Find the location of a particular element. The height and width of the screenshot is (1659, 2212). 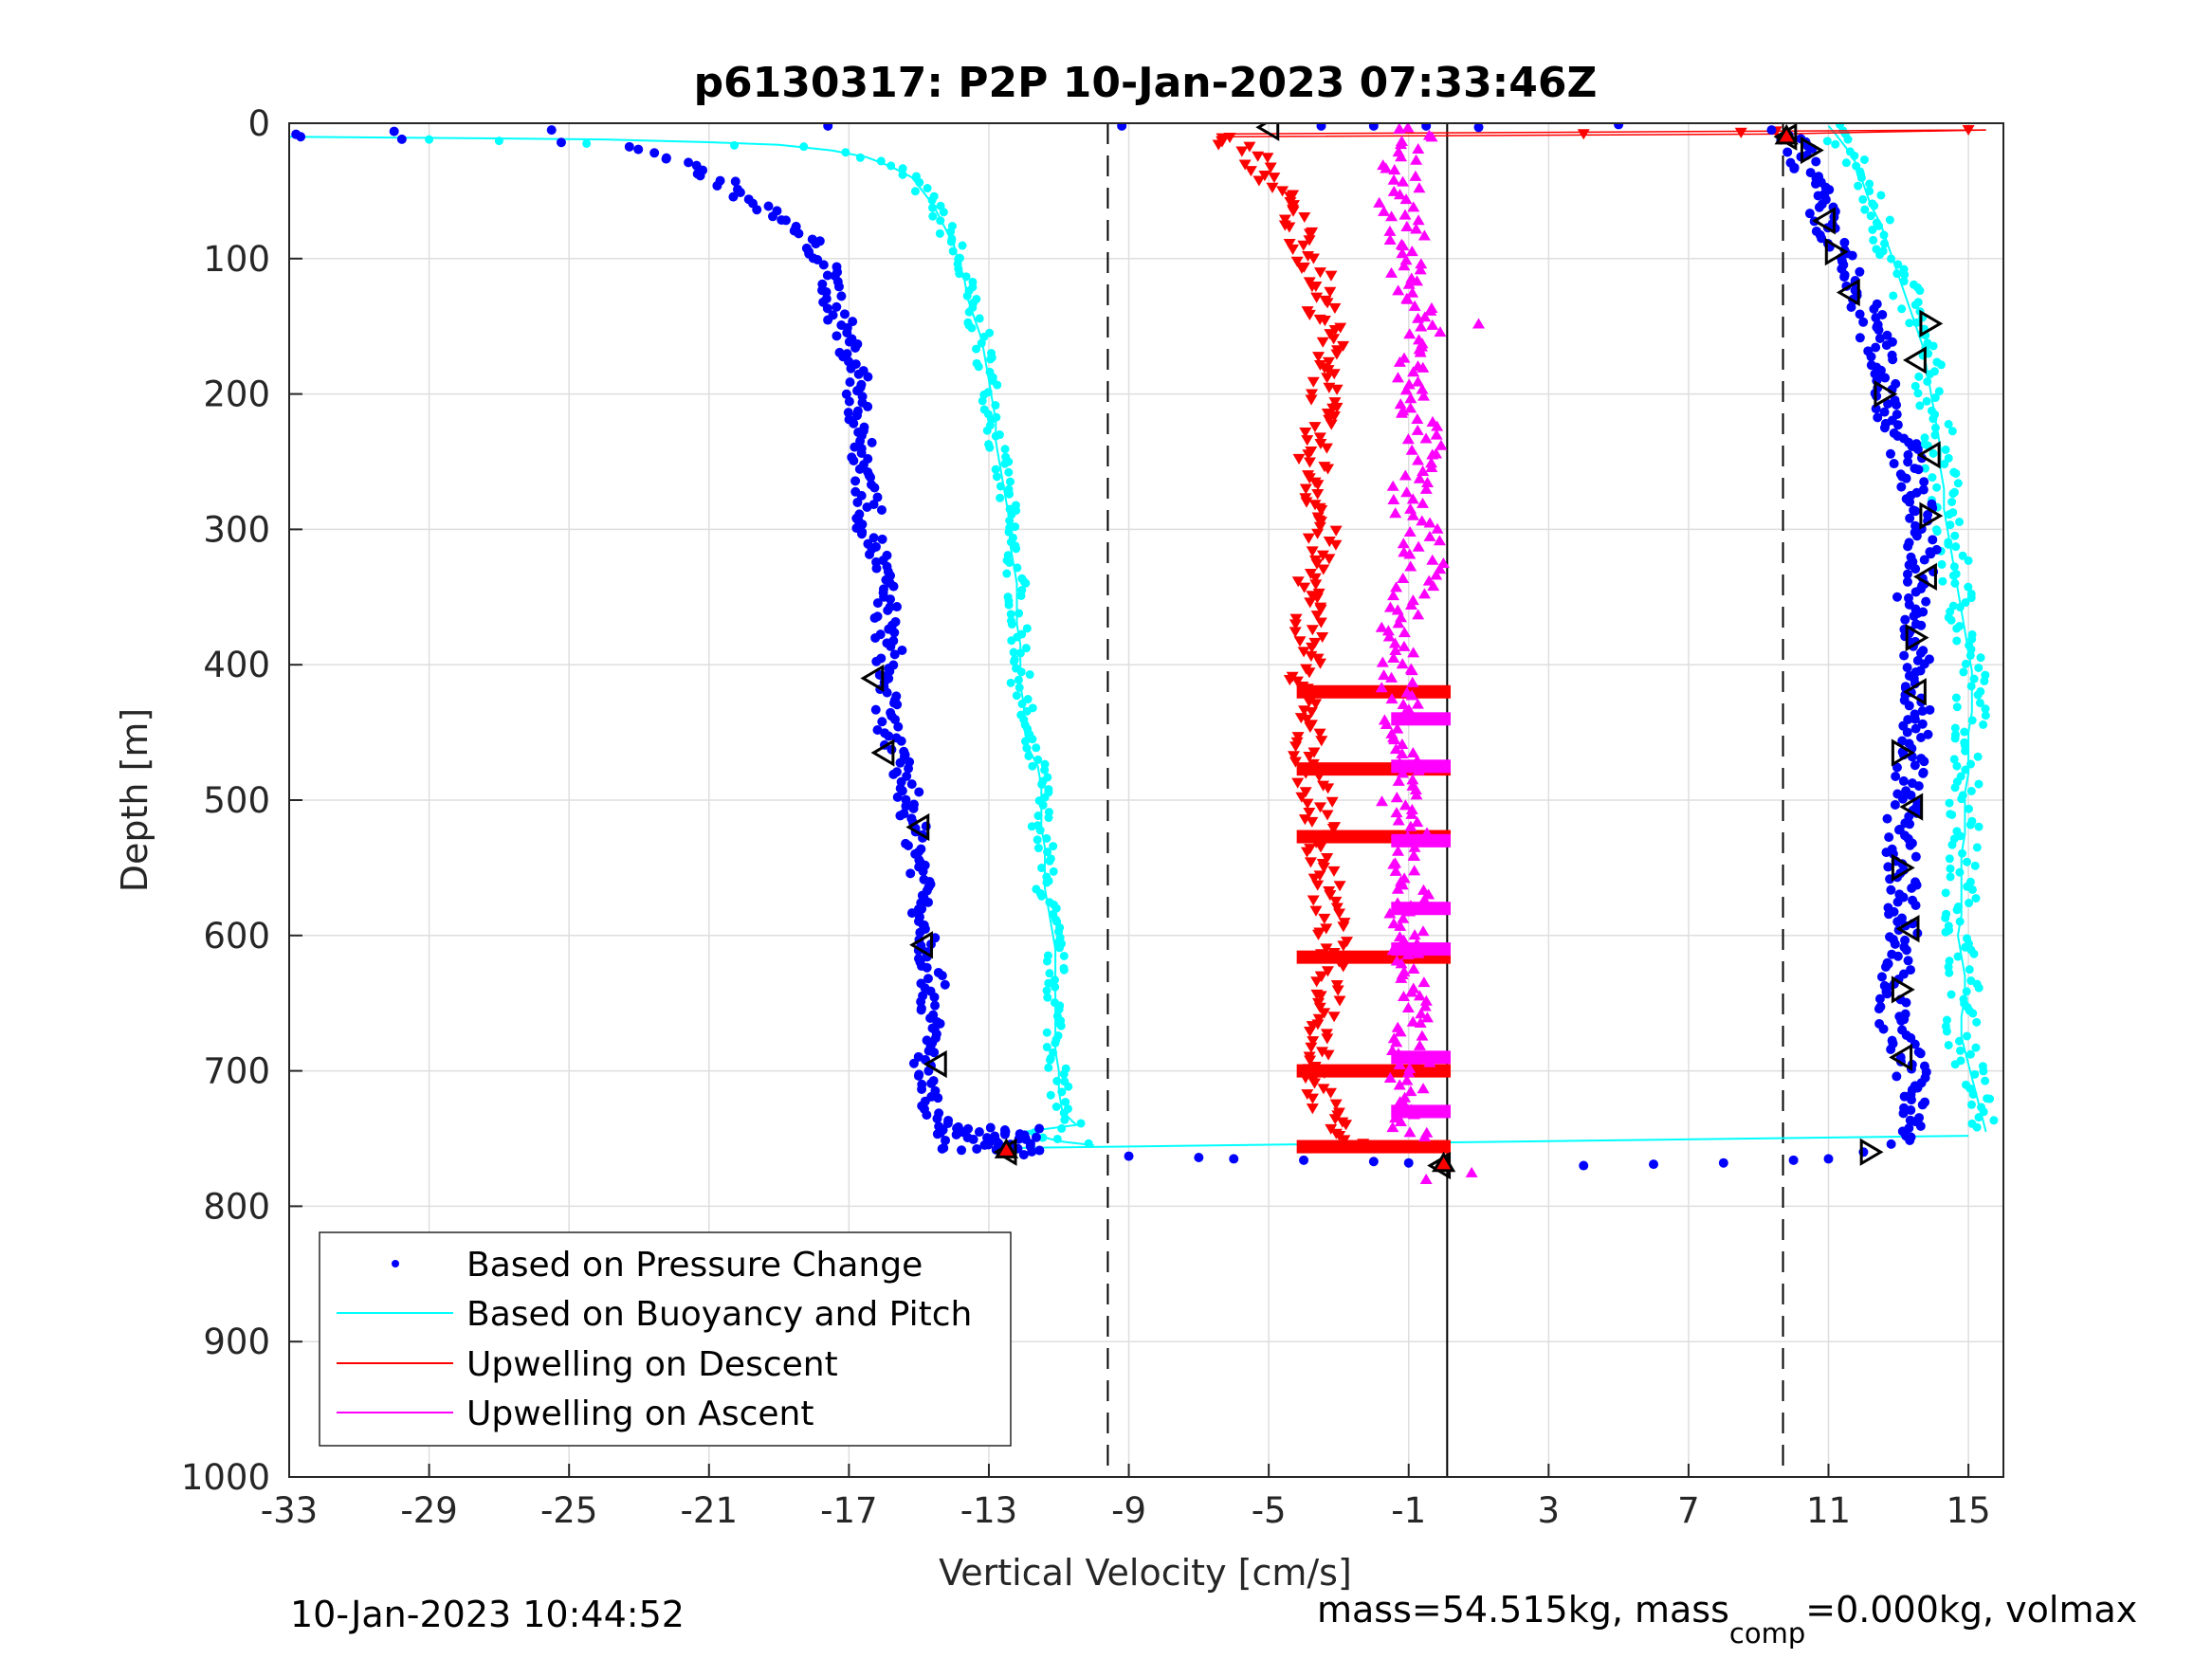

upwelling-descent-surface-line is located at coordinates (1601, 132).